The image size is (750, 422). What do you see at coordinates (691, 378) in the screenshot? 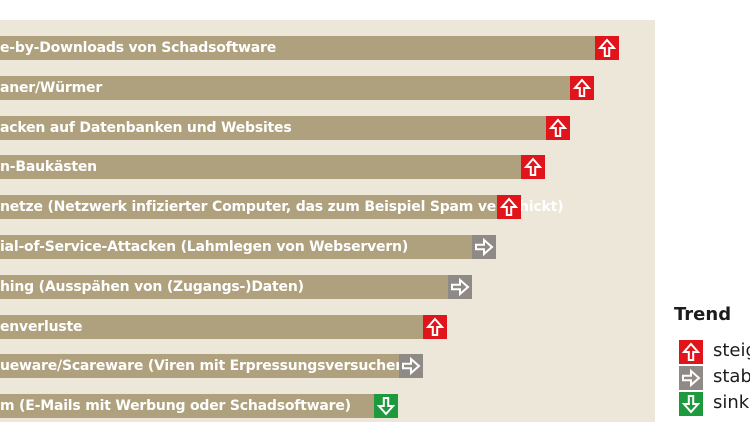
I see `legend-stable-icon` at bounding box center [691, 378].